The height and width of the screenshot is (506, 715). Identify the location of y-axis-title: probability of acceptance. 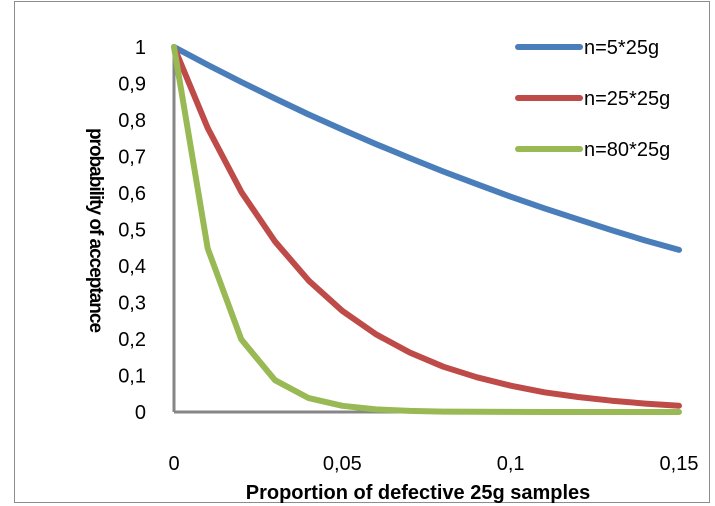
(95, 230).